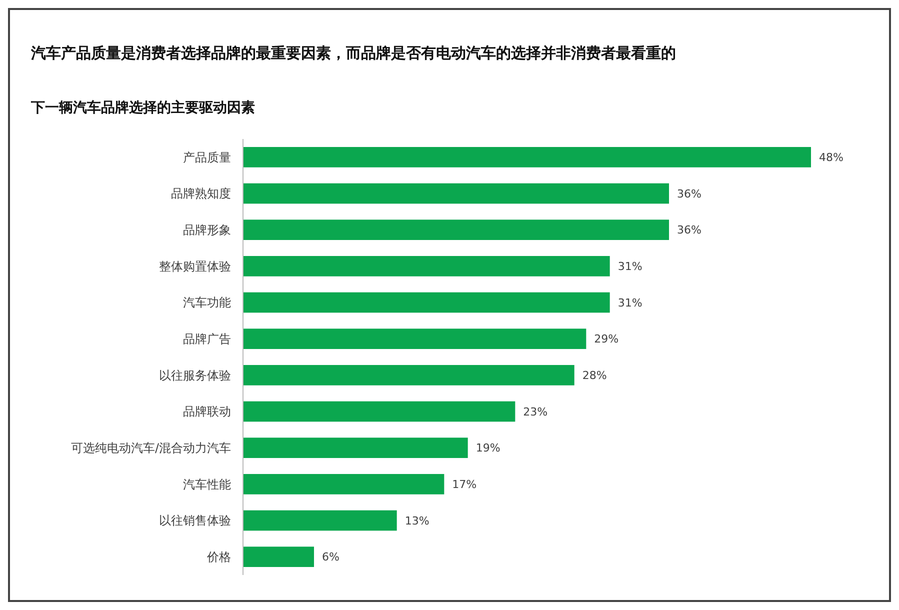 The width and height of the screenshot is (899, 610). Describe the element at coordinates (142, 107) in the screenshot. I see `chart-subtitle: 下一辆汽车品牌选择的主要驱动因素` at that location.